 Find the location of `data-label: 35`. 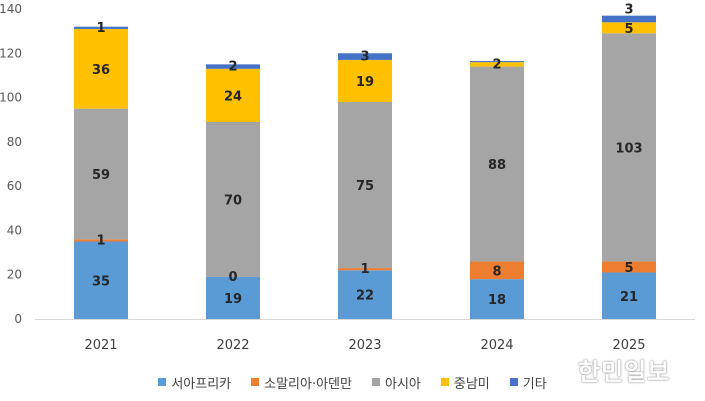

data-label: 35 is located at coordinates (101, 281).